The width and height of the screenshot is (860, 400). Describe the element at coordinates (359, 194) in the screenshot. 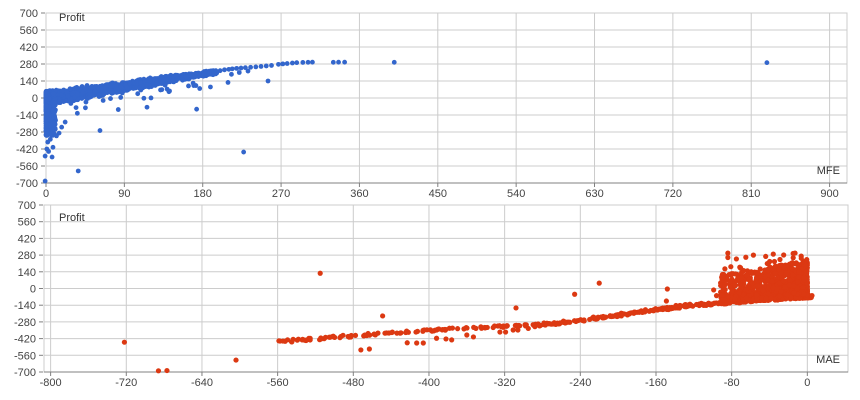

I see `svg-text: 360` at that location.